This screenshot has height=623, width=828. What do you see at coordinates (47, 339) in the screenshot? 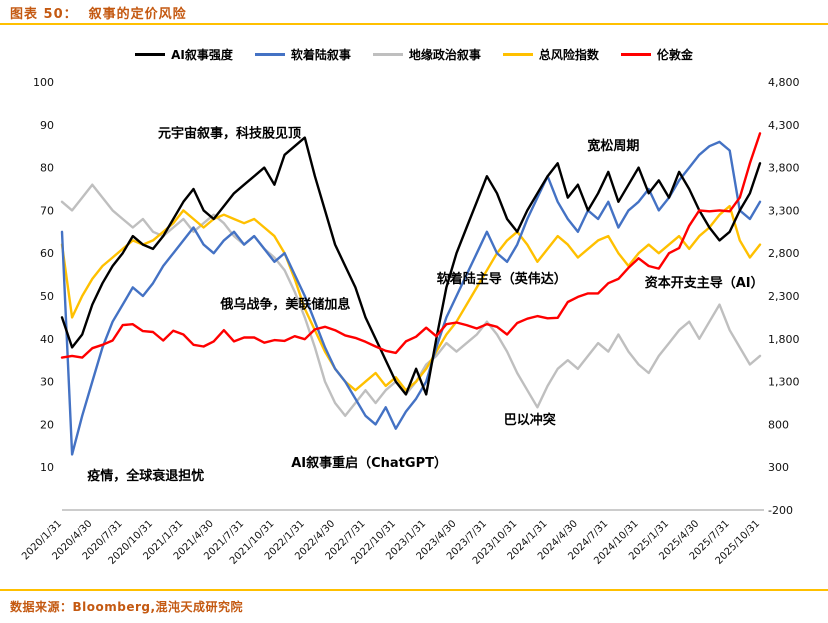
I see `left-tick: 40` at bounding box center [47, 339].